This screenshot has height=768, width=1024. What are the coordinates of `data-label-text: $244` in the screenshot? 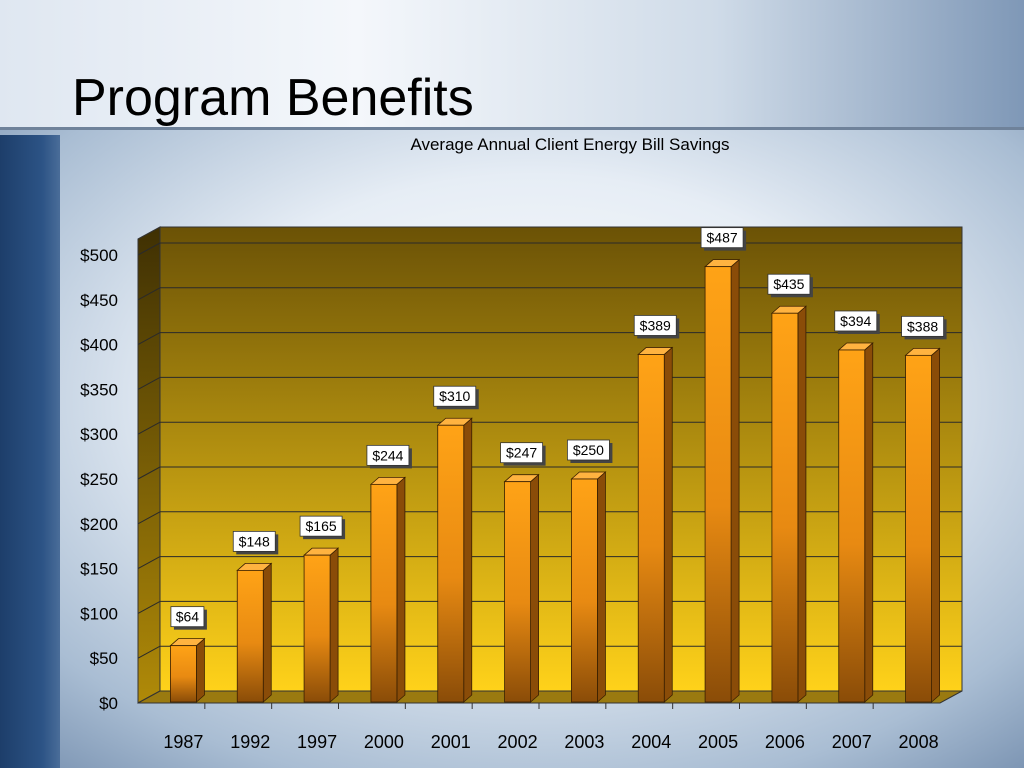 It's located at (387, 455).